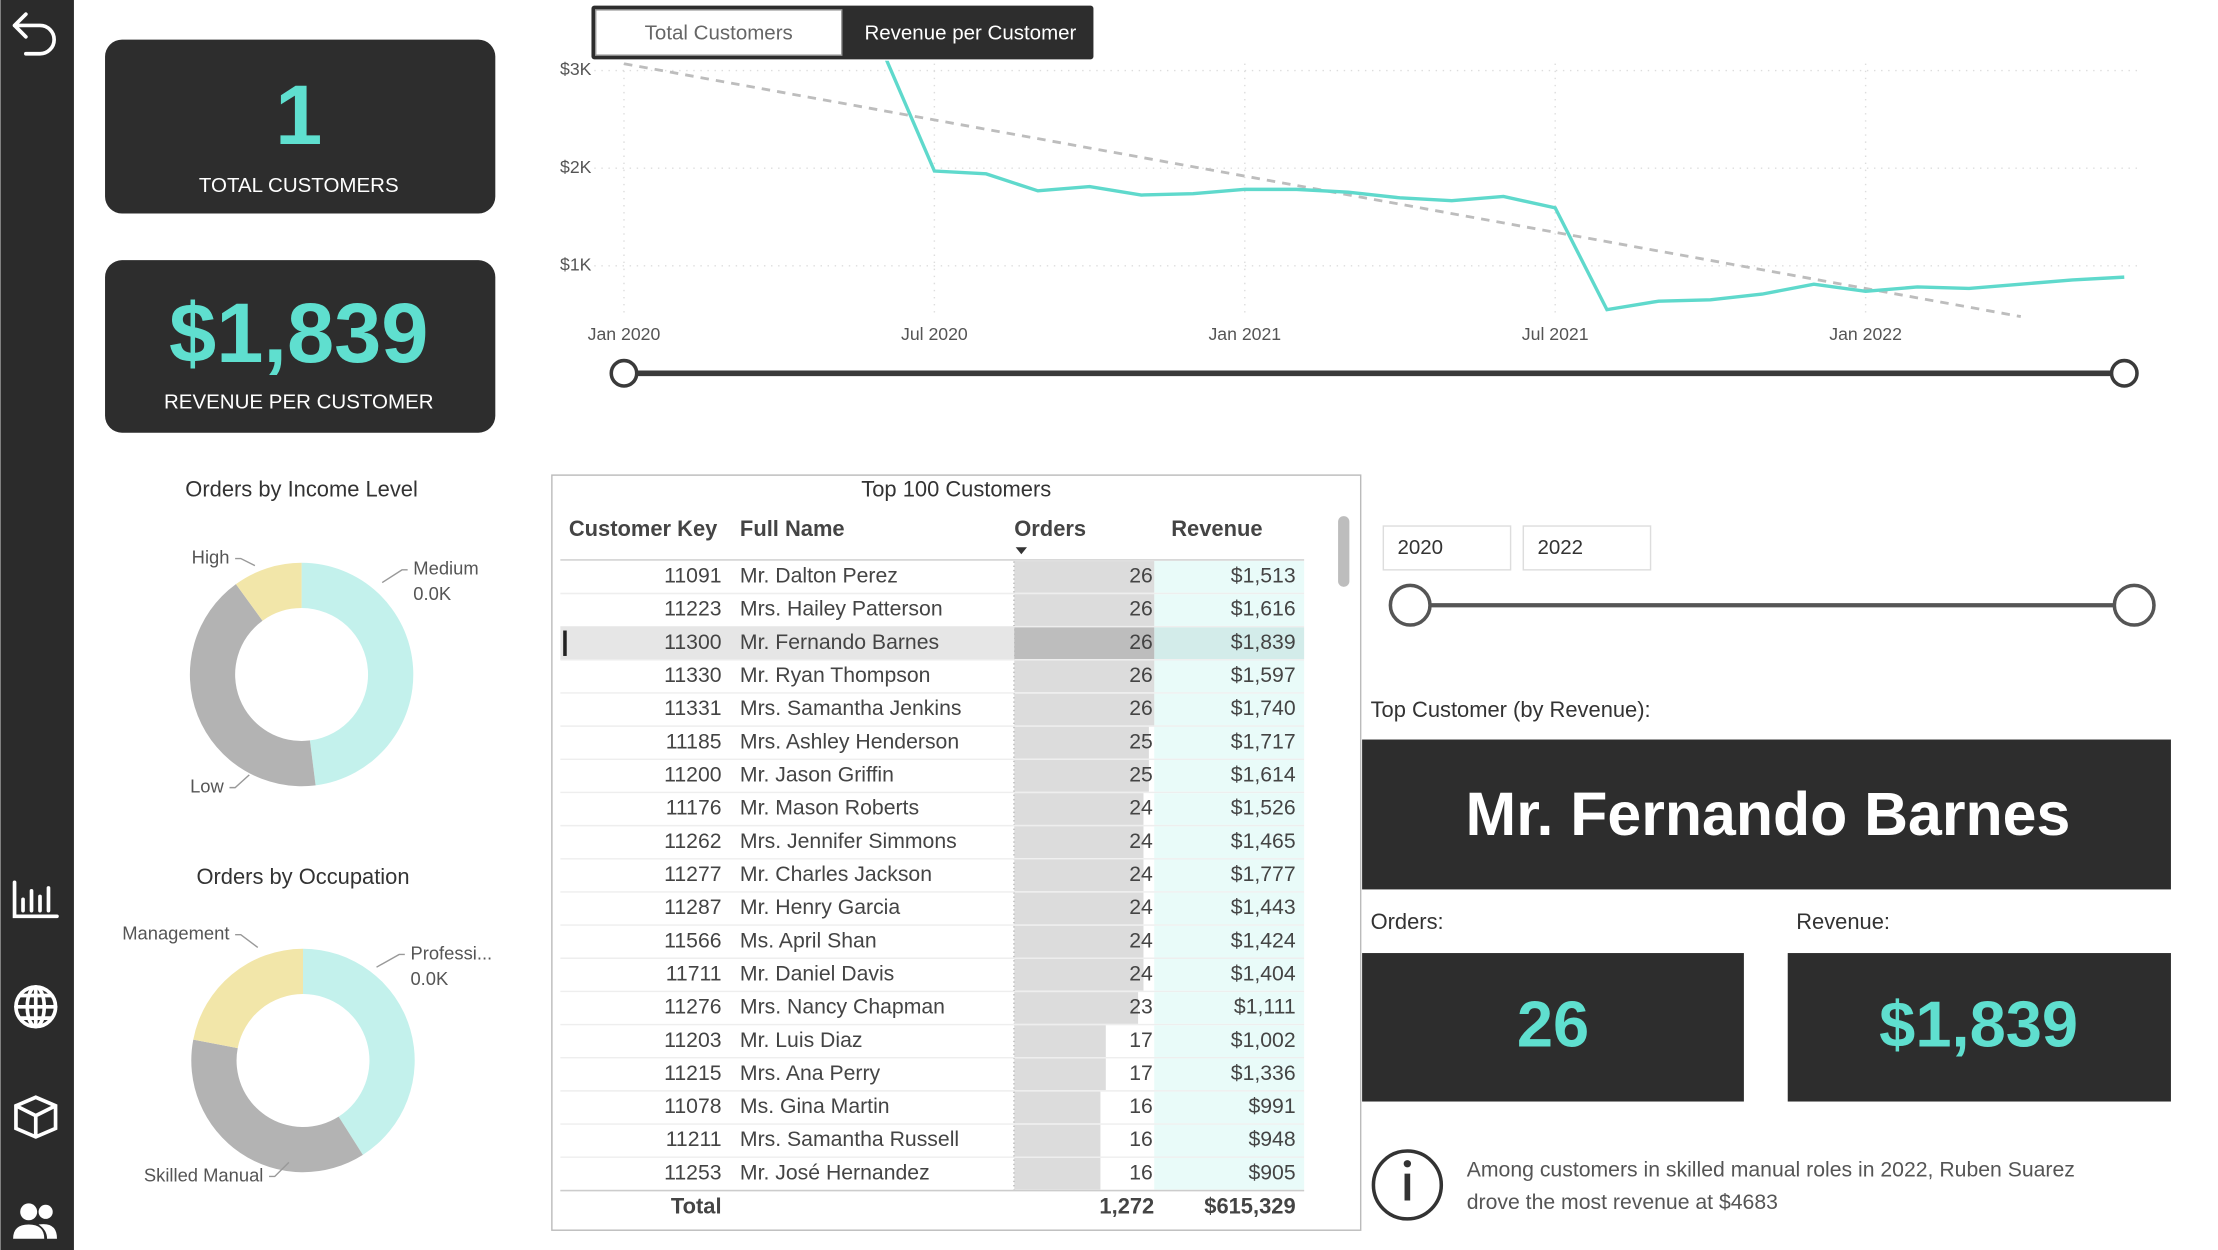 The height and width of the screenshot is (1250, 2218). What do you see at coordinates (970, 32) in the screenshot?
I see `toggle-label: Revenue per Customer` at bounding box center [970, 32].